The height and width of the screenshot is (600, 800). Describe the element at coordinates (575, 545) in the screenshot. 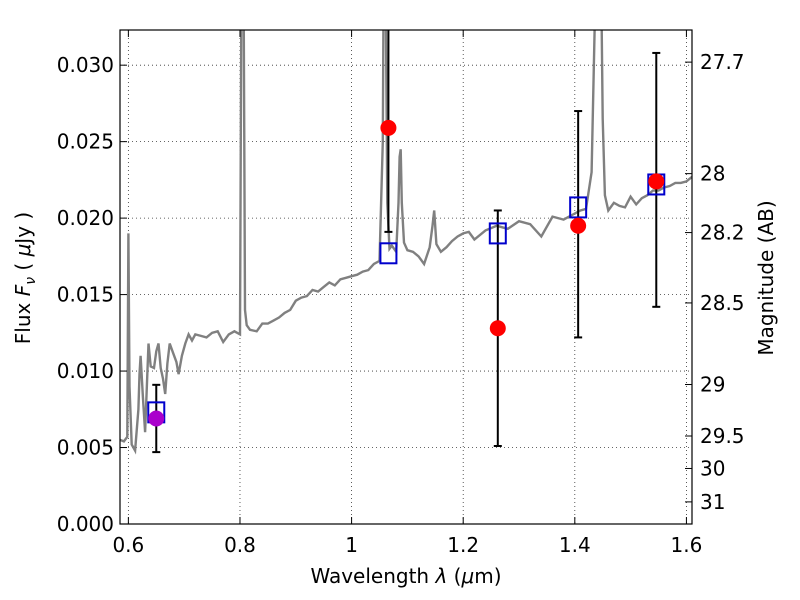

I see `x-tick-label: 1.4` at that location.